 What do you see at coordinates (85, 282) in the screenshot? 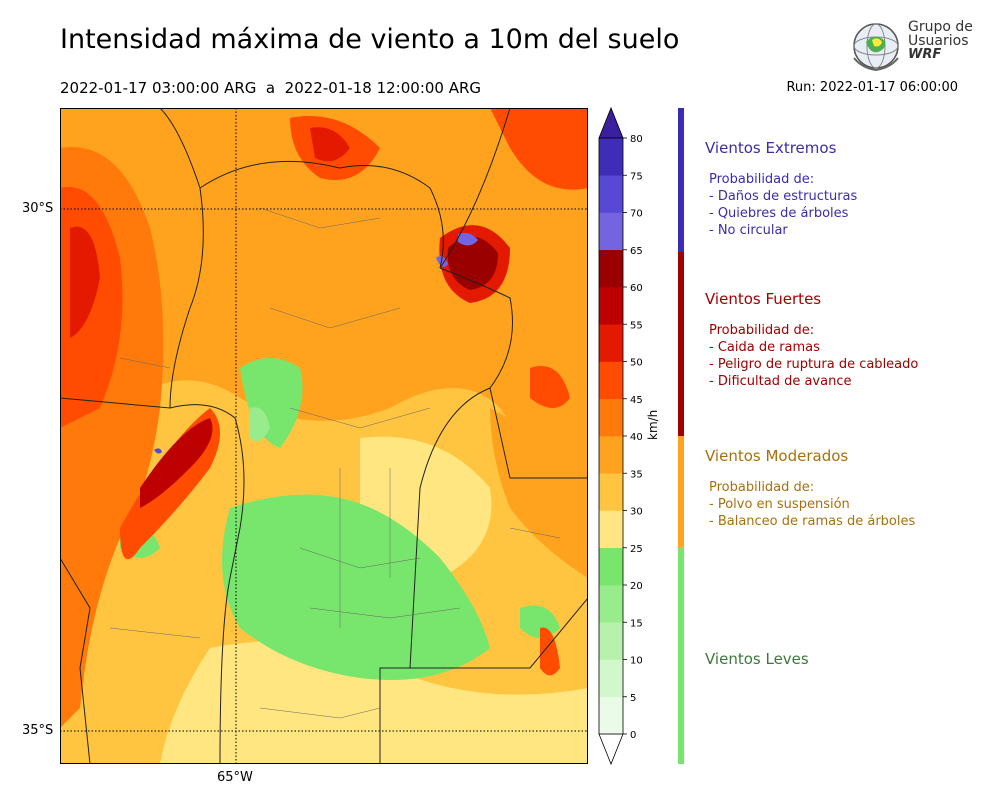
I see `zone-west-dark` at bounding box center [85, 282].